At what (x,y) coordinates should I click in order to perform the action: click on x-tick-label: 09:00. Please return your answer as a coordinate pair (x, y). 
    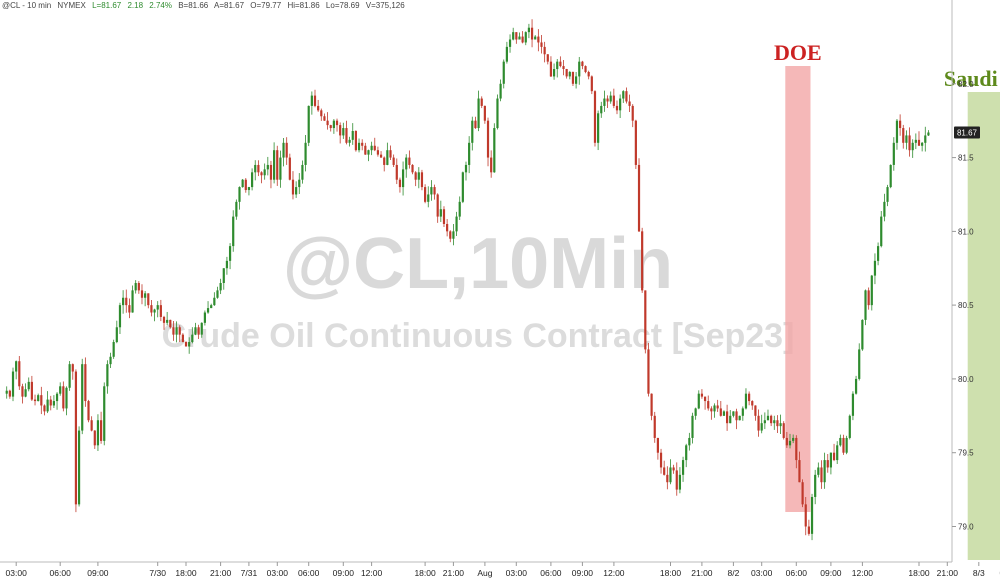
    Looking at the image, I should click on (344, 573).